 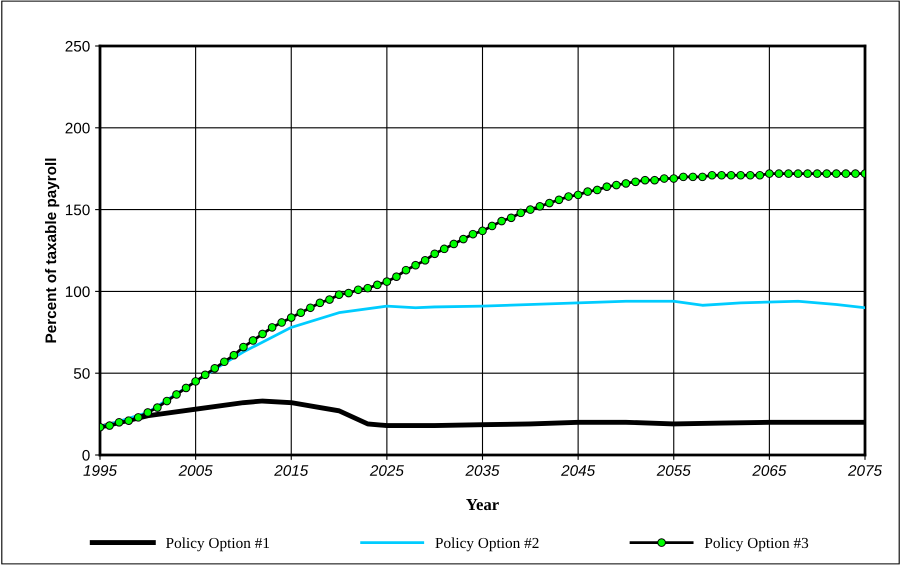 I want to click on y-tick-label: 150, so click(x=78, y=210).